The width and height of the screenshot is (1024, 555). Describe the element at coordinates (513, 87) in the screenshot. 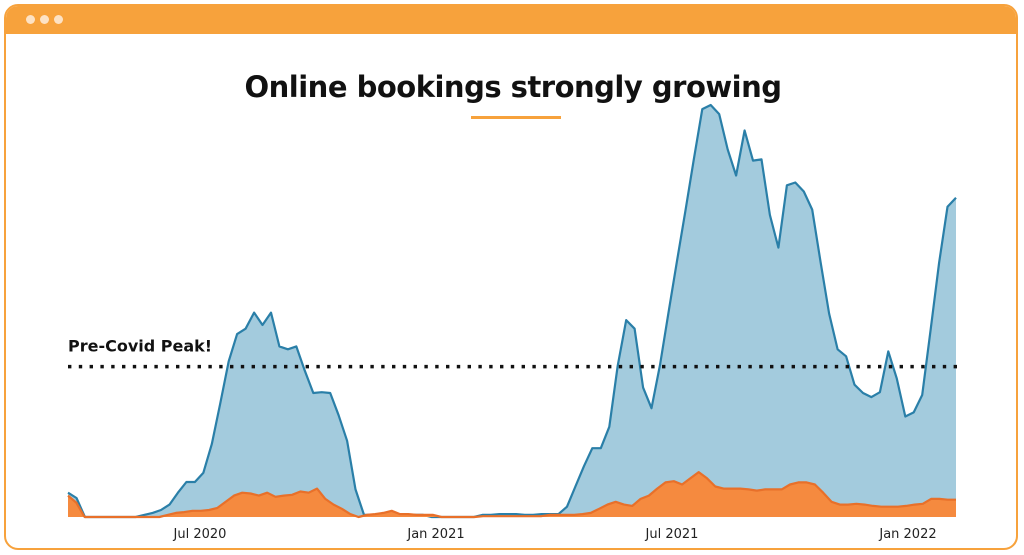

I see `chart-title: Online bookings strongly growing` at that location.